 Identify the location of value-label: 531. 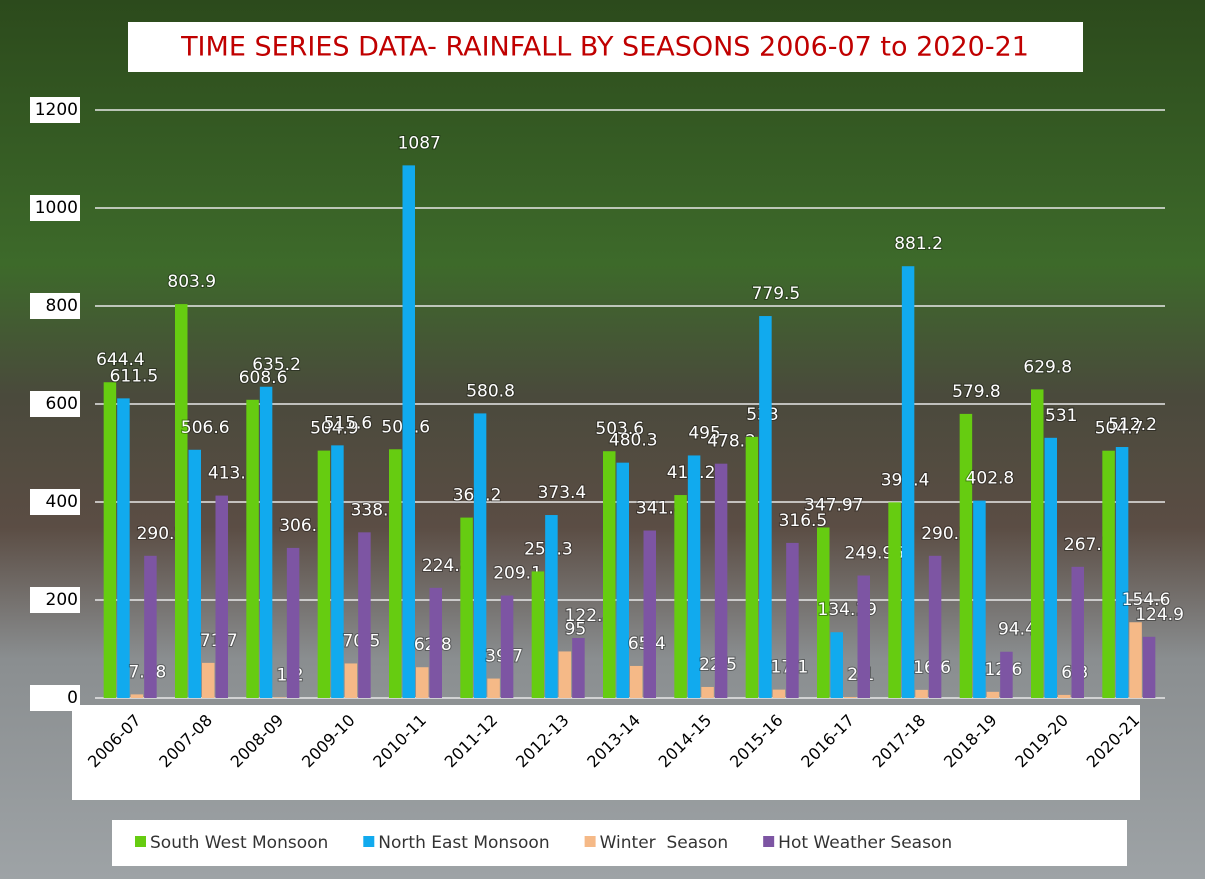
(1061, 416).